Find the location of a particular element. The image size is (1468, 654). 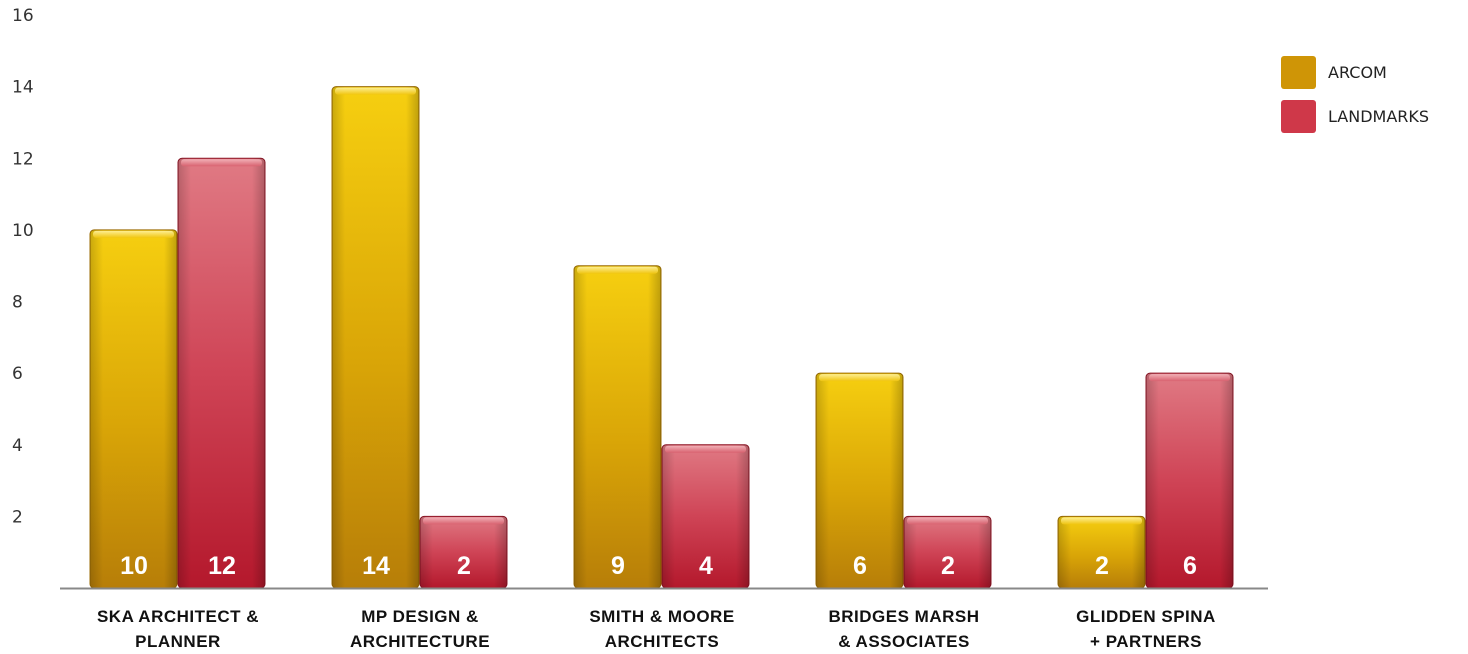

bar: 9 is located at coordinates (617, 427).